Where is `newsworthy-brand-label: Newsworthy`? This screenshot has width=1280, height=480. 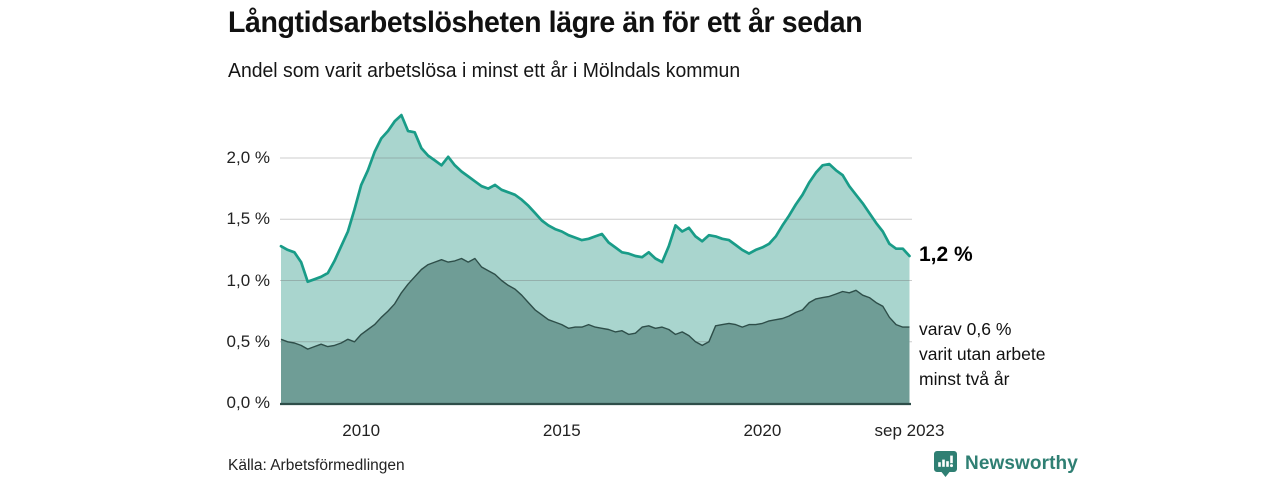
newsworthy-brand-label: Newsworthy is located at coordinates (1021, 463).